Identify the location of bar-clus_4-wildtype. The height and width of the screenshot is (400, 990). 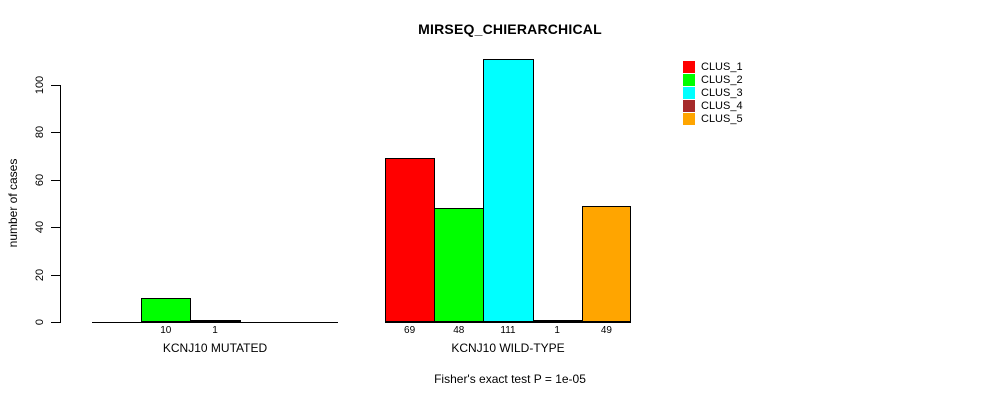
(557, 320).